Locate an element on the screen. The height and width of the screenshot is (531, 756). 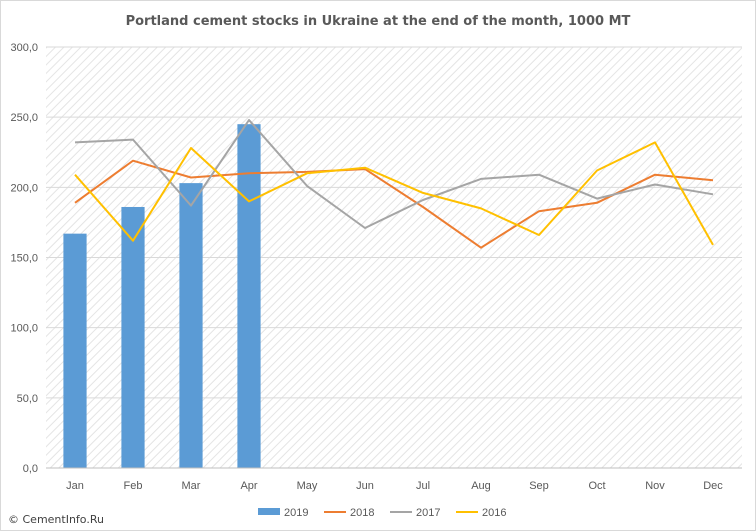
x-tick-label: Aug is located at coordinates (481, 486).